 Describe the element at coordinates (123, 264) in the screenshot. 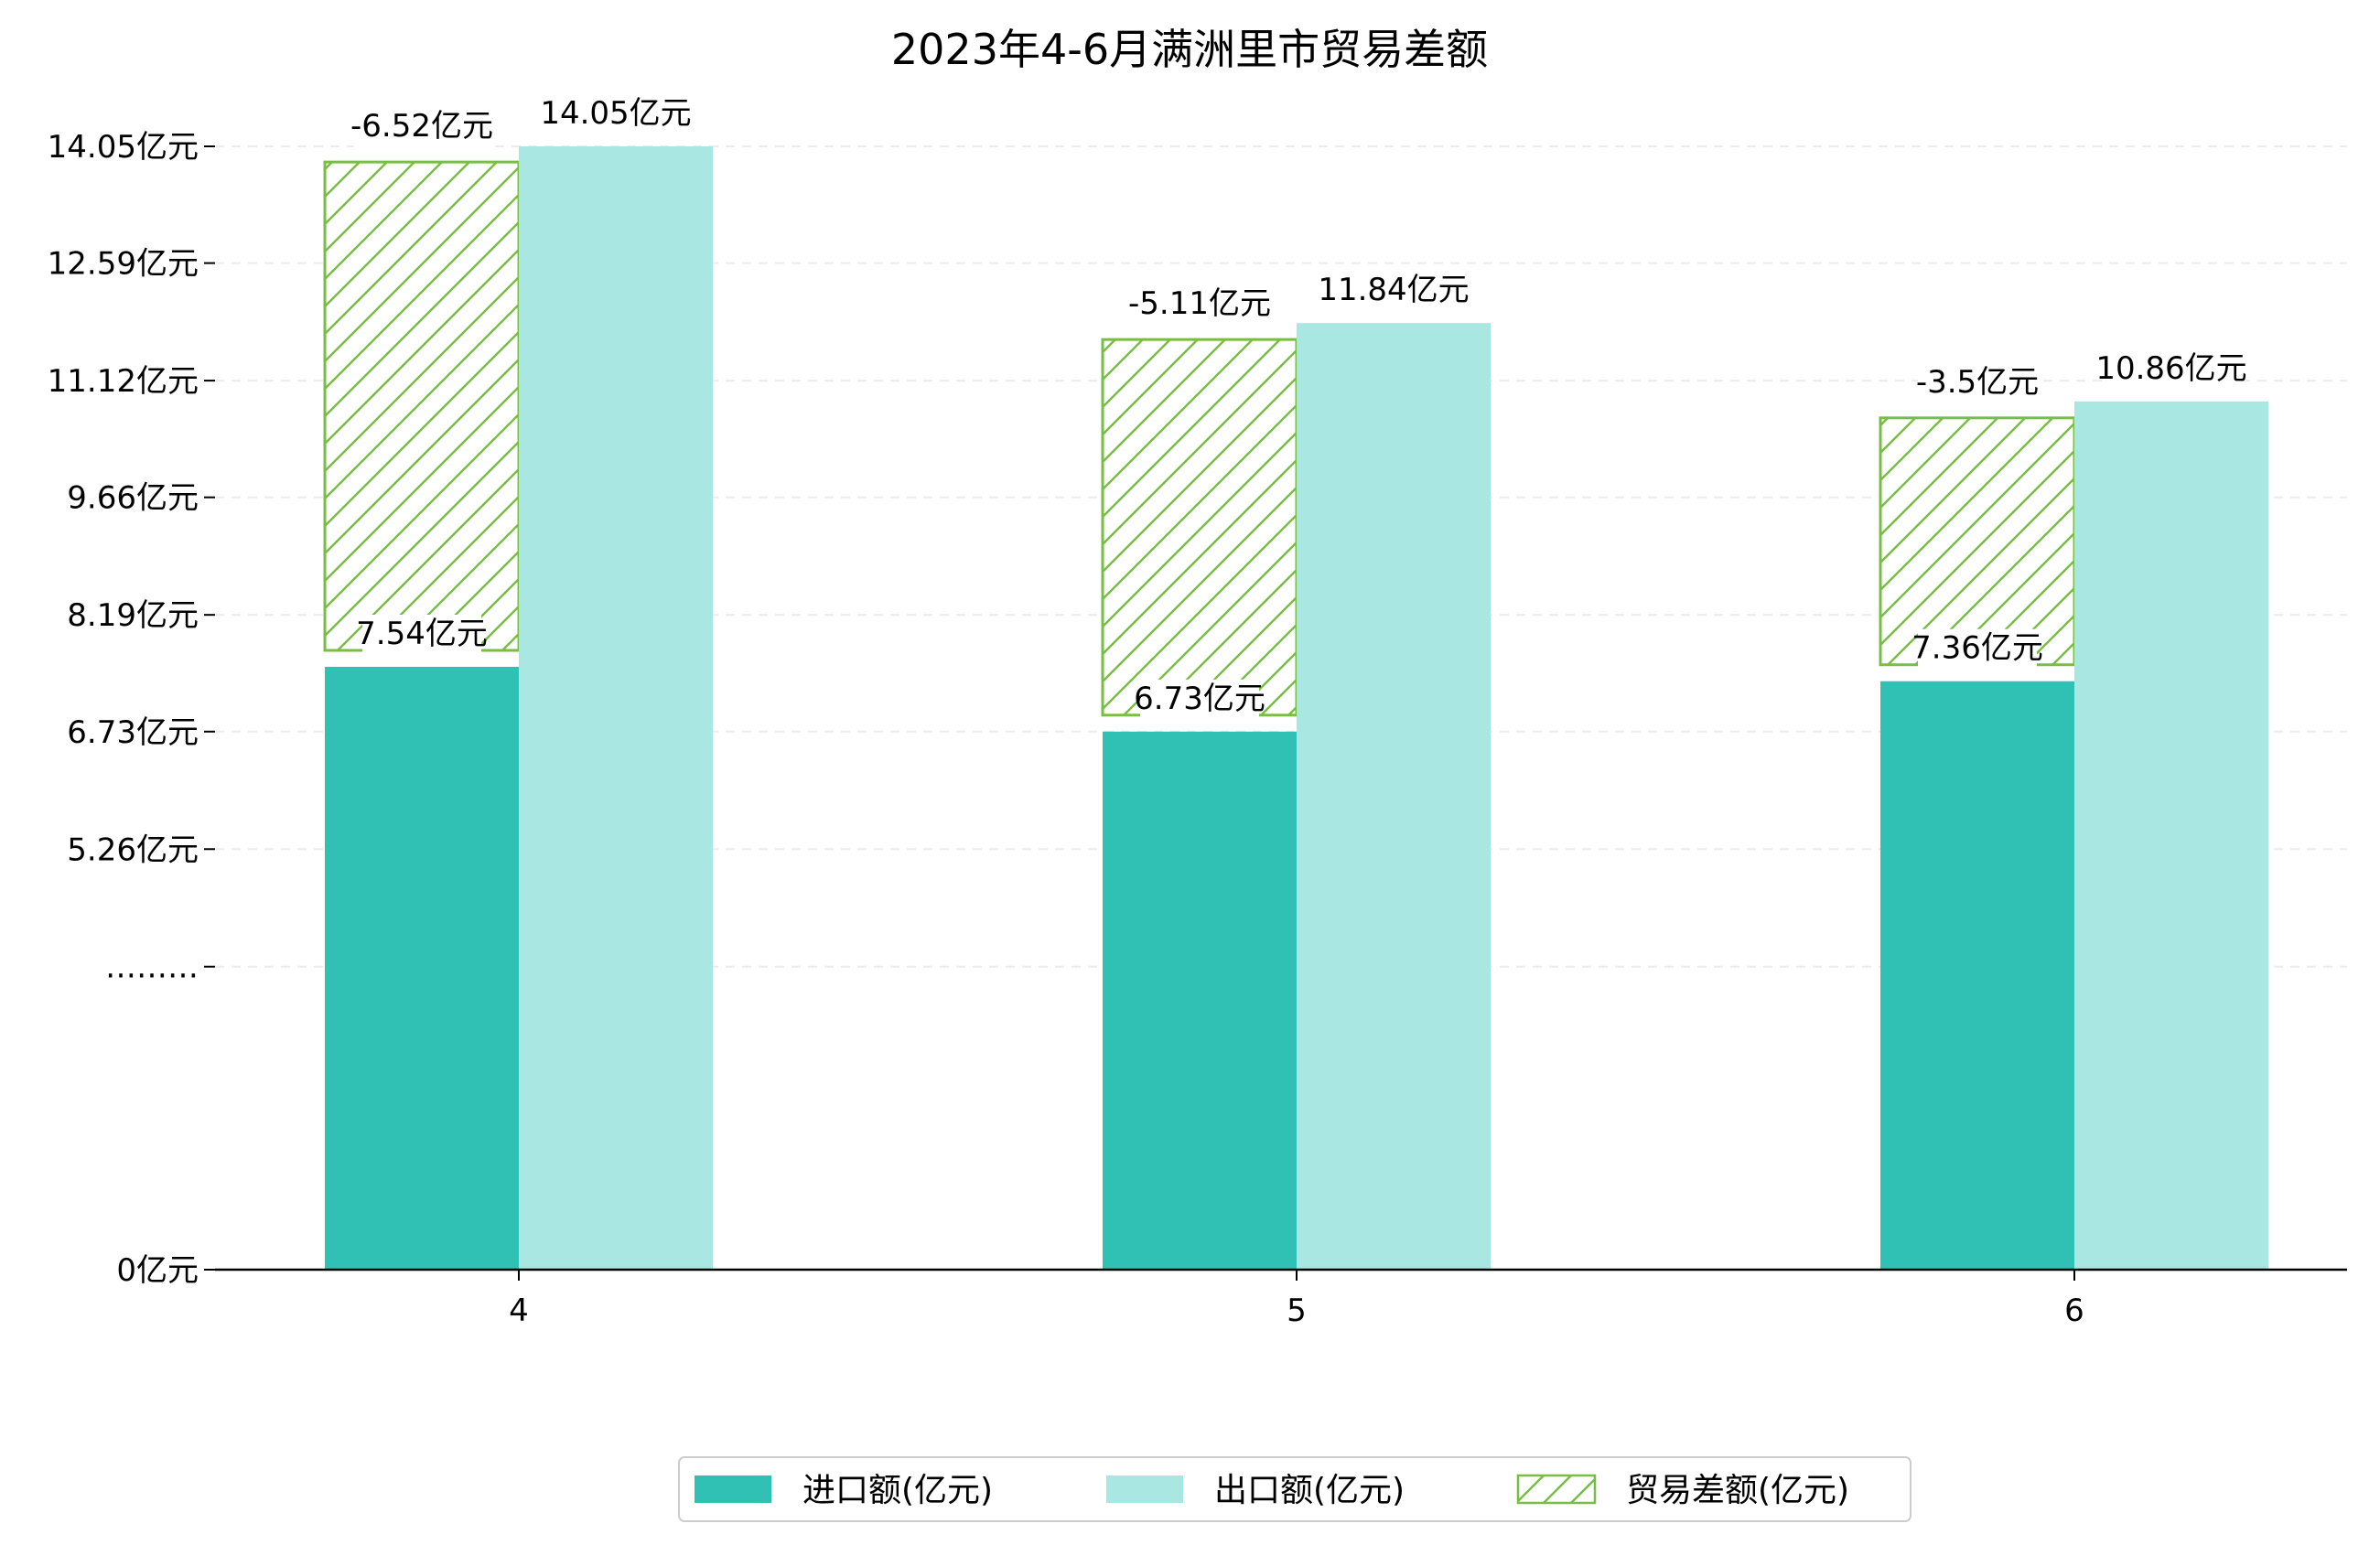

I see `y-tick-label: 12.59亿元` at that location.